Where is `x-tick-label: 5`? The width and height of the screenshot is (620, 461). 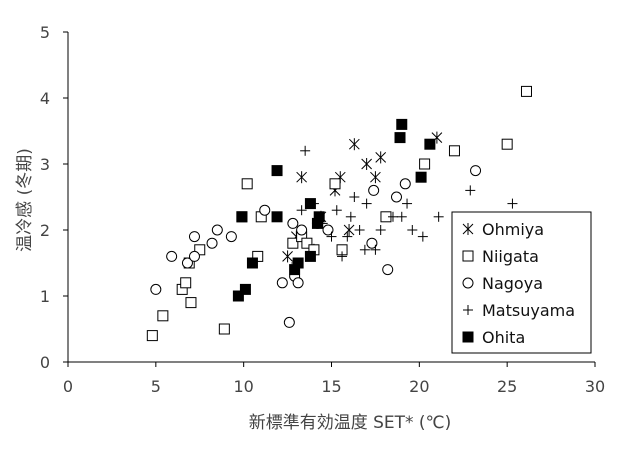 x-tick-label: 5 is located at coordinates (156, 386).